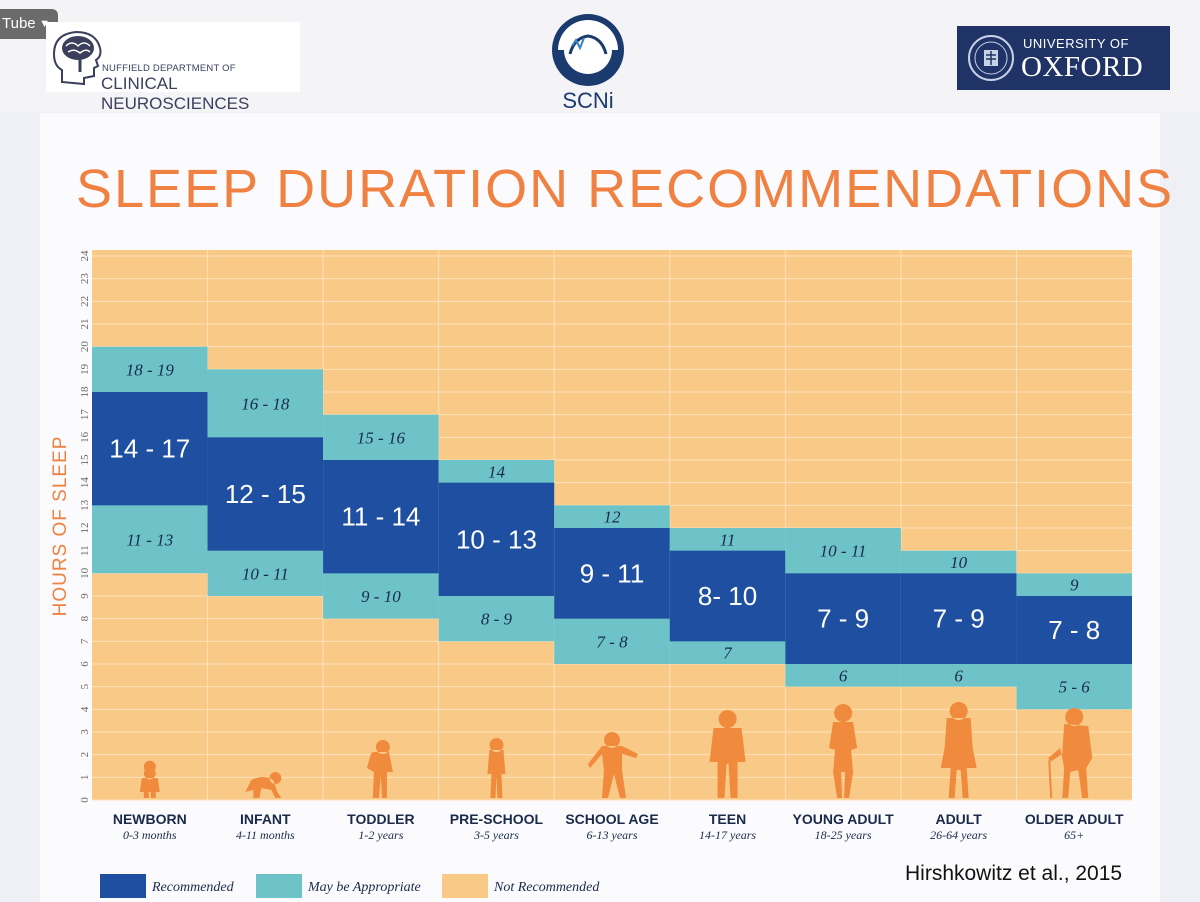 The image size is (1200, 902). Describe the element at coordinates (958, 750) in the screenshot. I see `adult-silhouette` at that location.